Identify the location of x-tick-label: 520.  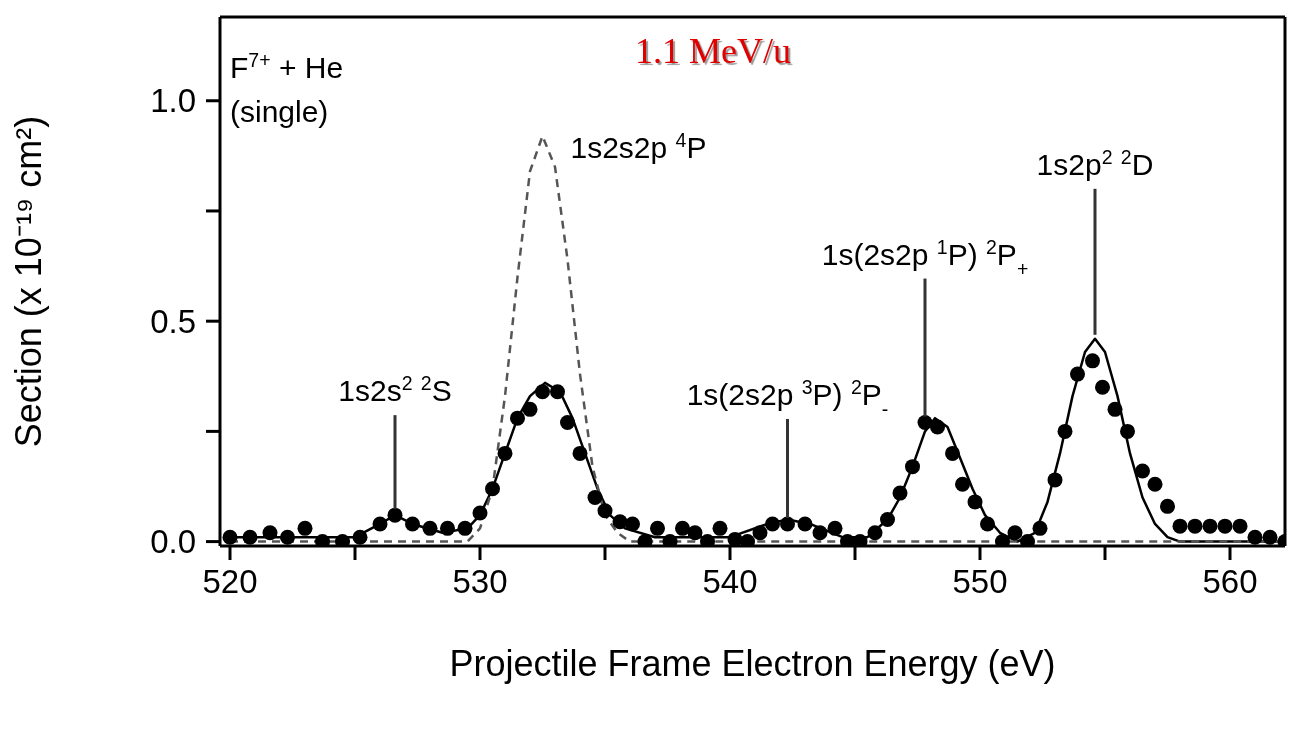
(230, 582).